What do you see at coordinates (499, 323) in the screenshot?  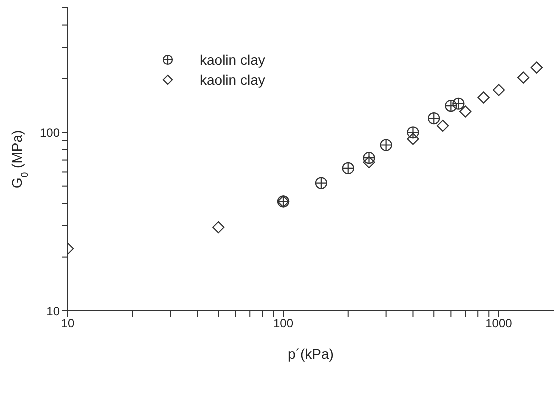 I see `x-tick-label: 1000` at bounding box center [499, 323].